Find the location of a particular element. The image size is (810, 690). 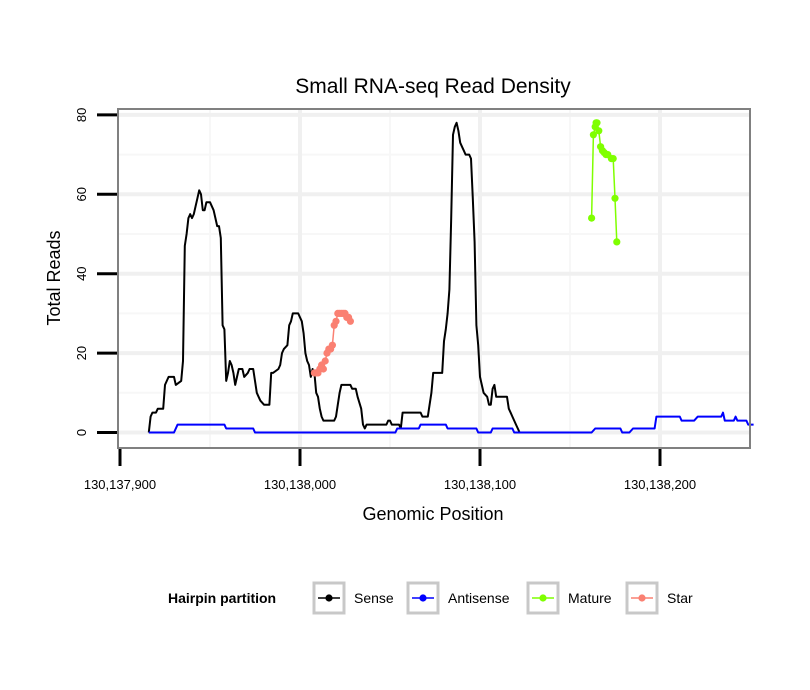

x-tick-label: 130,138,100 is located at coordinates (480, 484).